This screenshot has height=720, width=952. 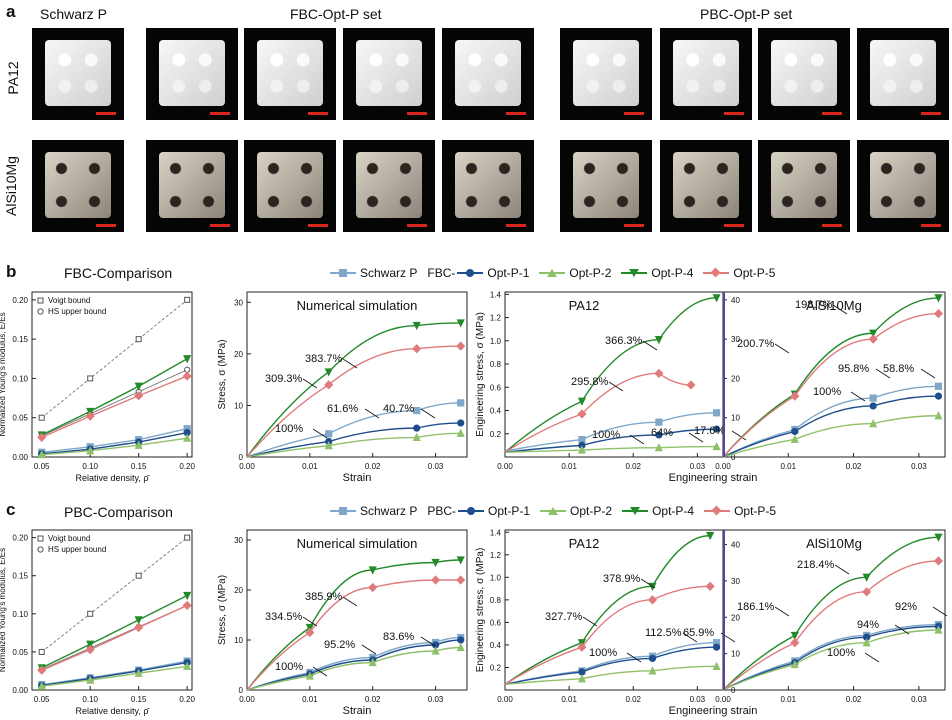 What do you see at coordinates (709, 431) in the screenshot?
I see `percent-annotation: 17.6%` at bounding box center [709, 431].